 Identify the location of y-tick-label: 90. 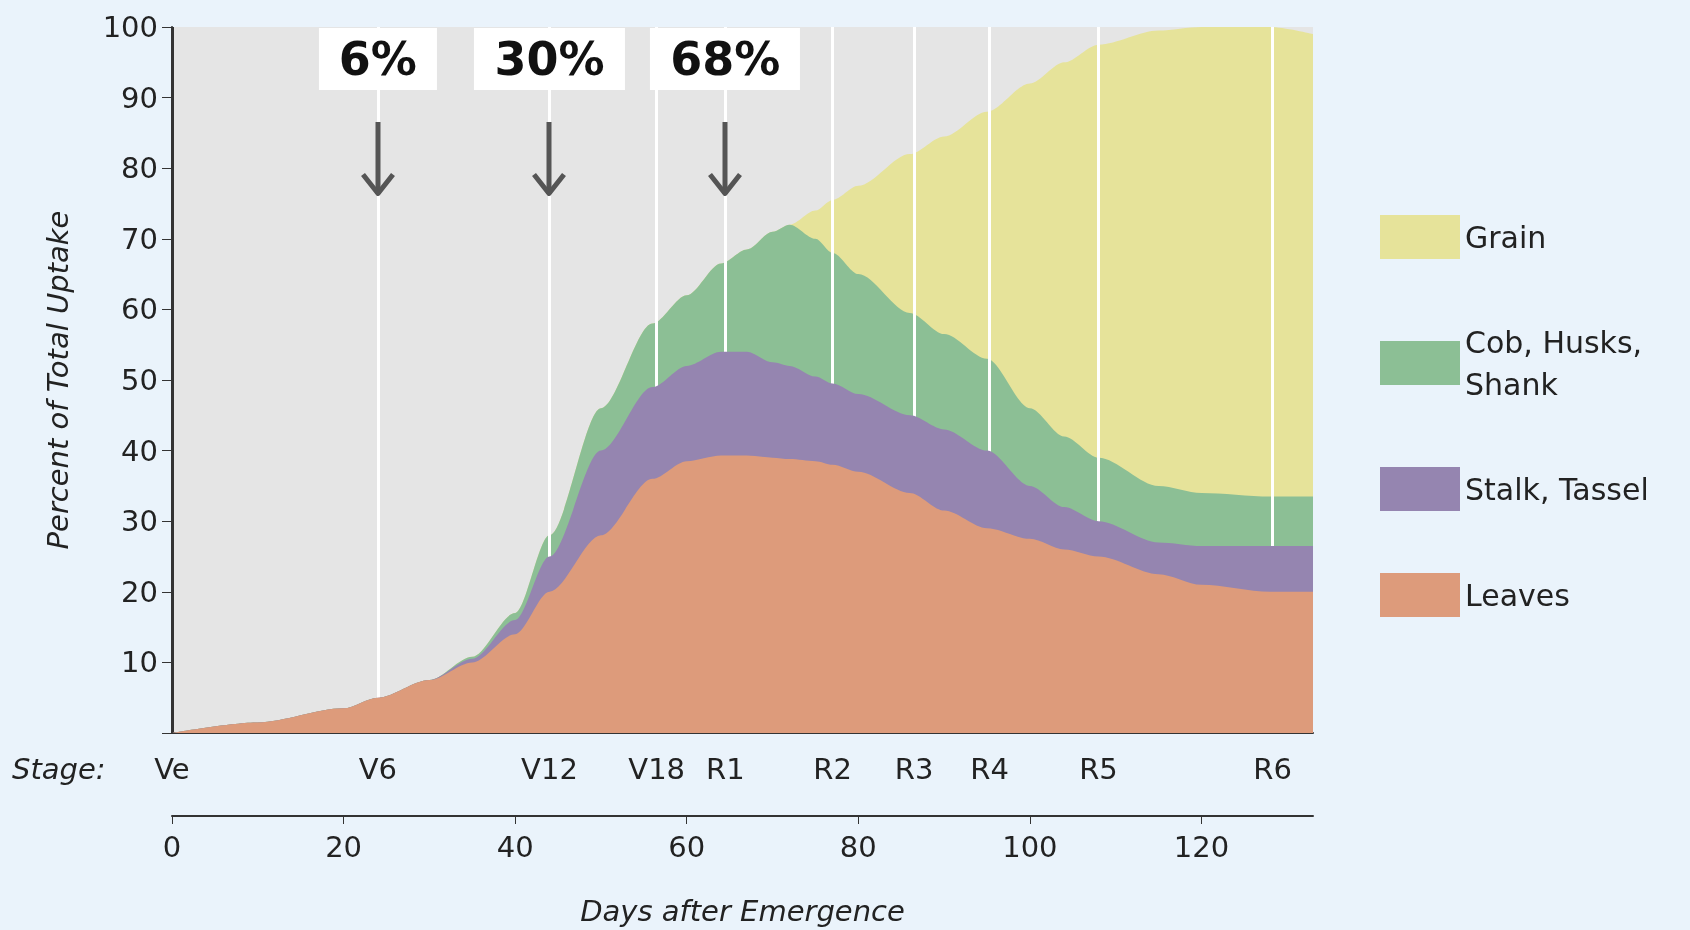
(139, 97).